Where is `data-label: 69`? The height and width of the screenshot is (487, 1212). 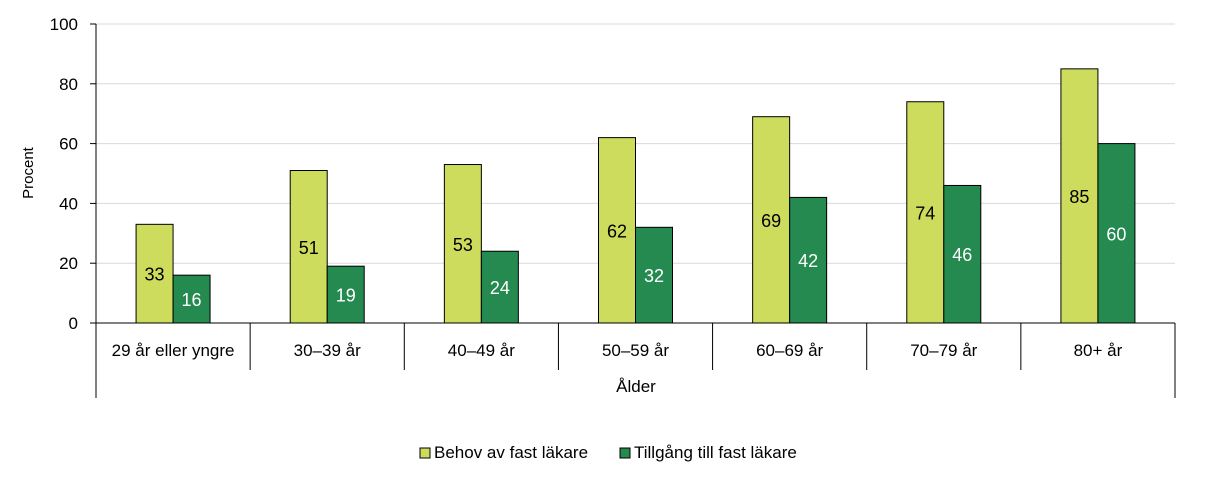
data-label: 69 is located at coordinates (771, 221).